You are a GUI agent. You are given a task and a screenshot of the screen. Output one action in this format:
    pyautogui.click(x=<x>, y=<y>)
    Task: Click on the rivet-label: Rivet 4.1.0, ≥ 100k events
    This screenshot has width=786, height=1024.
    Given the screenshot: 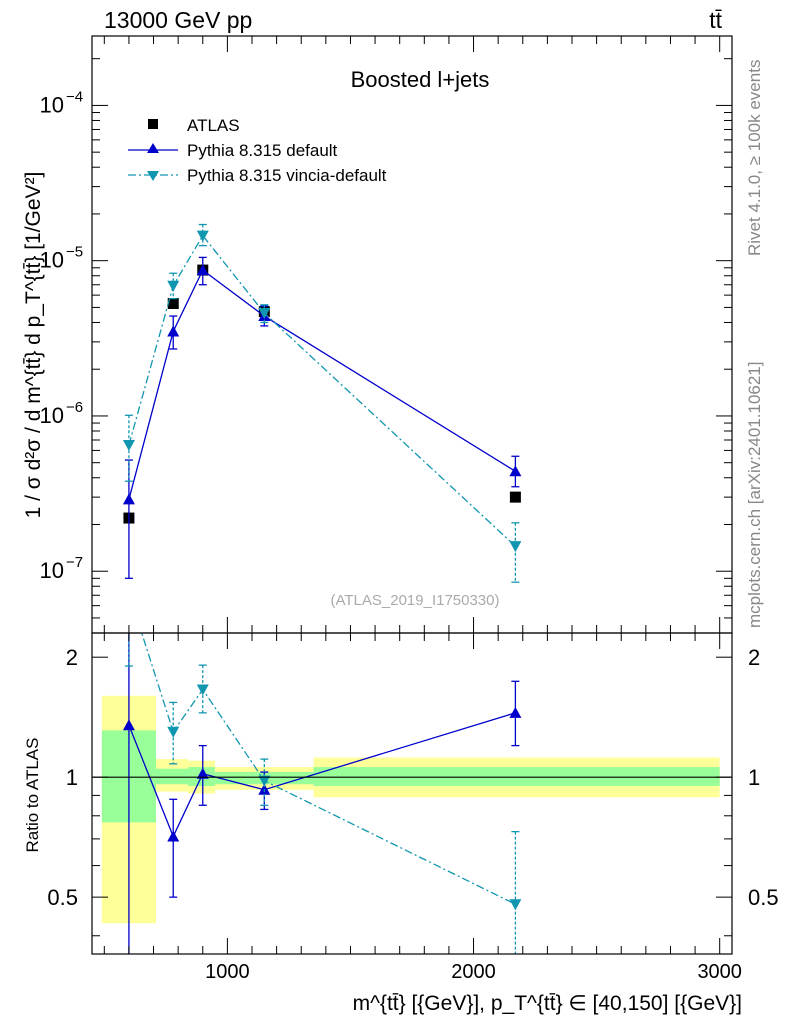 What is the action you would take?
    pyautogui.click(x=754, y=158)
    